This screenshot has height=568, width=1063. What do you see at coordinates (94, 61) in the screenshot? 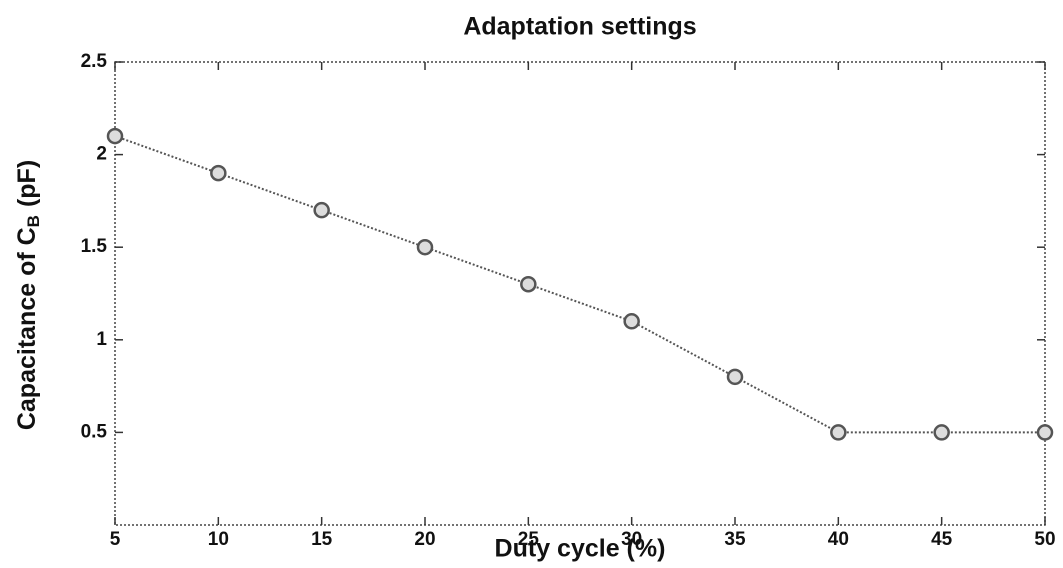
I see `y-tick-label: 2.5` at bounding box center [94, 61].